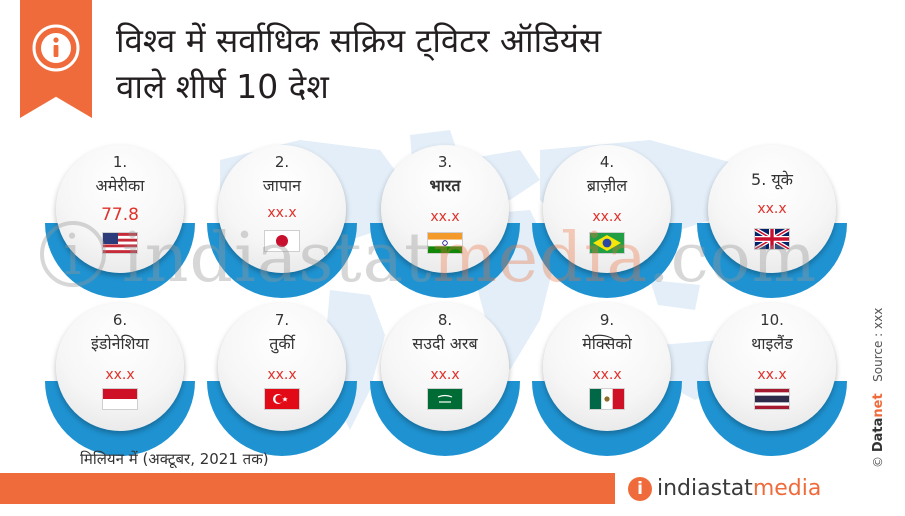  What do you see at coordinates (607, 399) in the screenshot?
I see `mexico-flag-icon` at bounding box center [607, 399].